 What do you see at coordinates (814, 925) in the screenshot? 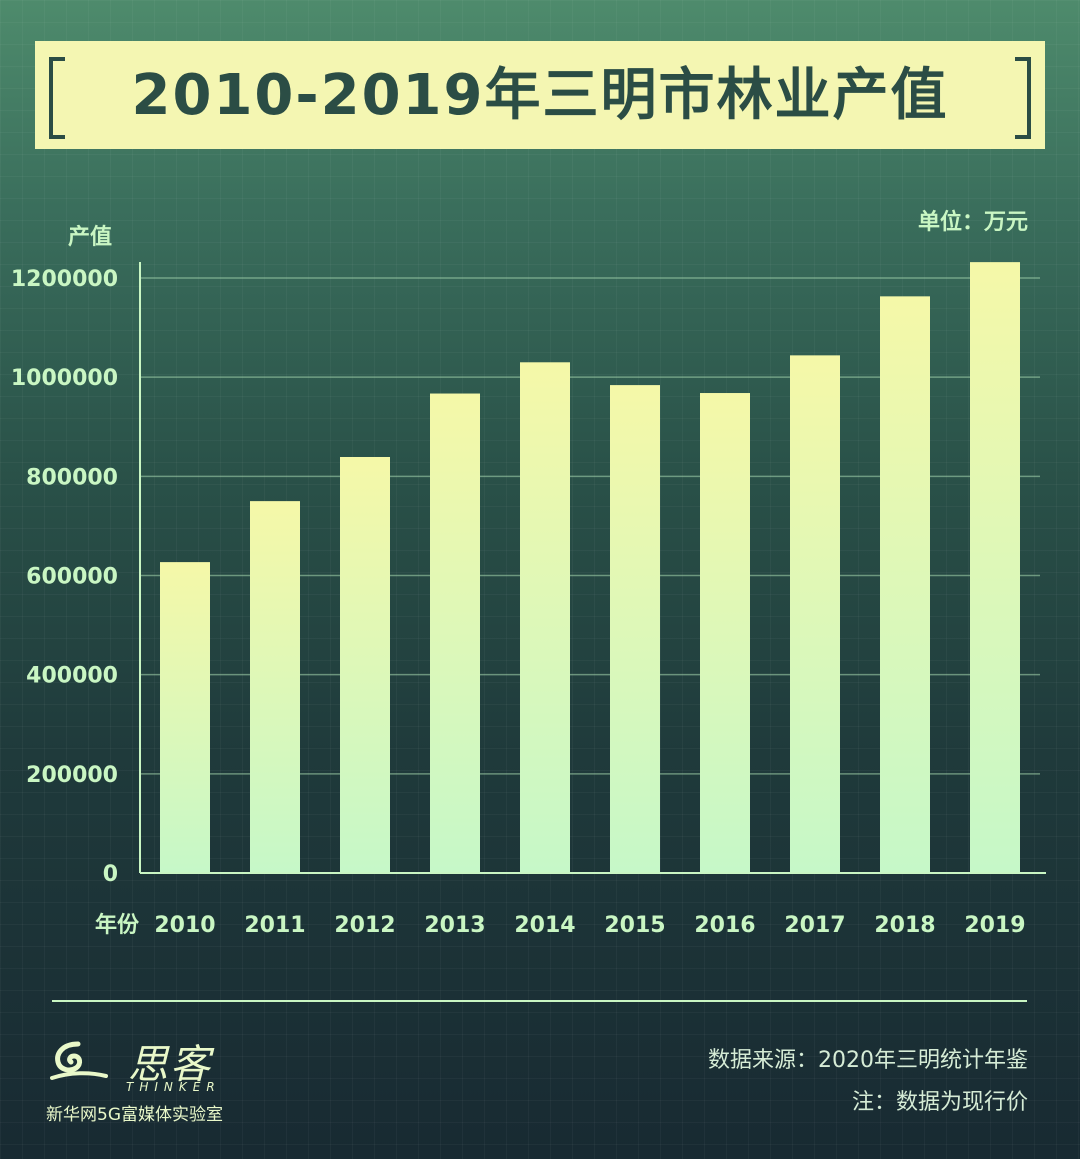
I see `x-tick-label: 2017` at bounding box center [814, 925].